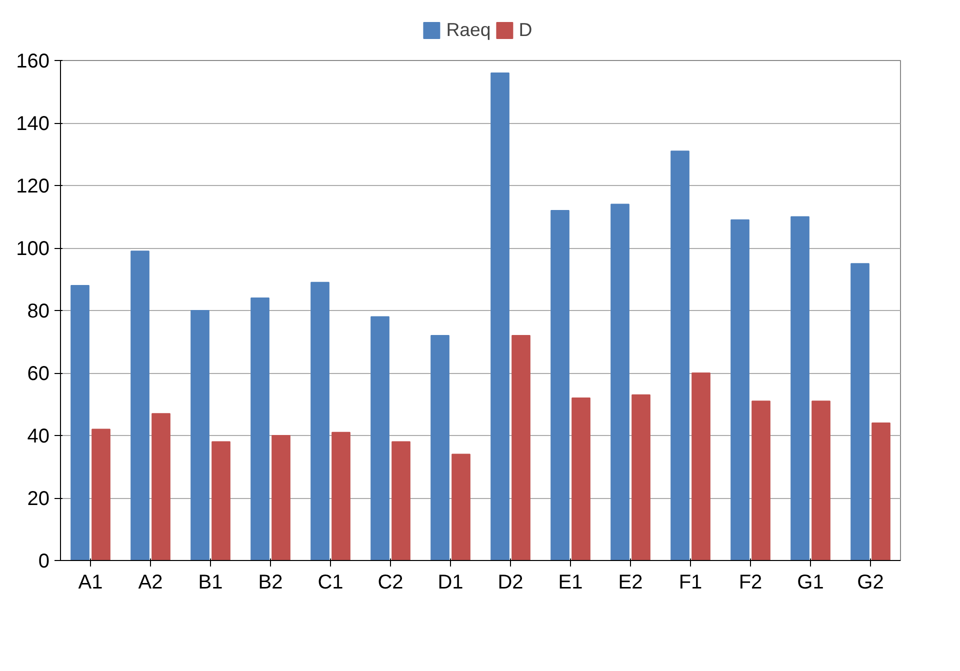 The height and width of the screenshot is (671, 960). I want to click on y-tick-label: 0, so click(44, 561).